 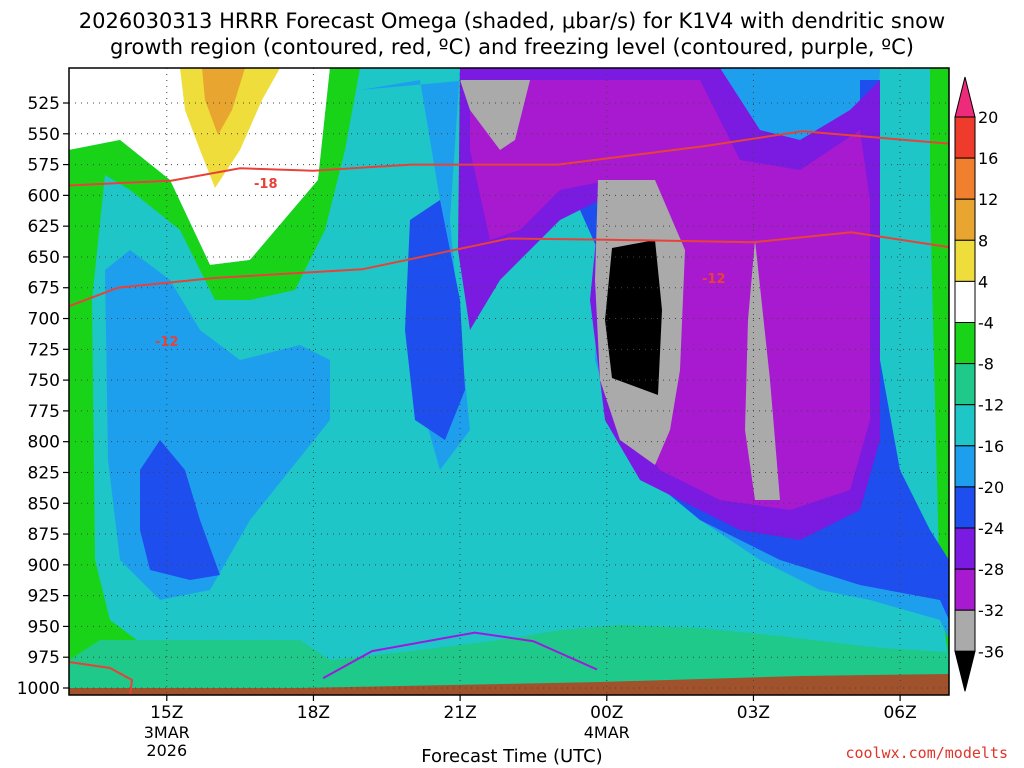 I want to click on y-tick-label: 650, so click(x=44, y=258).